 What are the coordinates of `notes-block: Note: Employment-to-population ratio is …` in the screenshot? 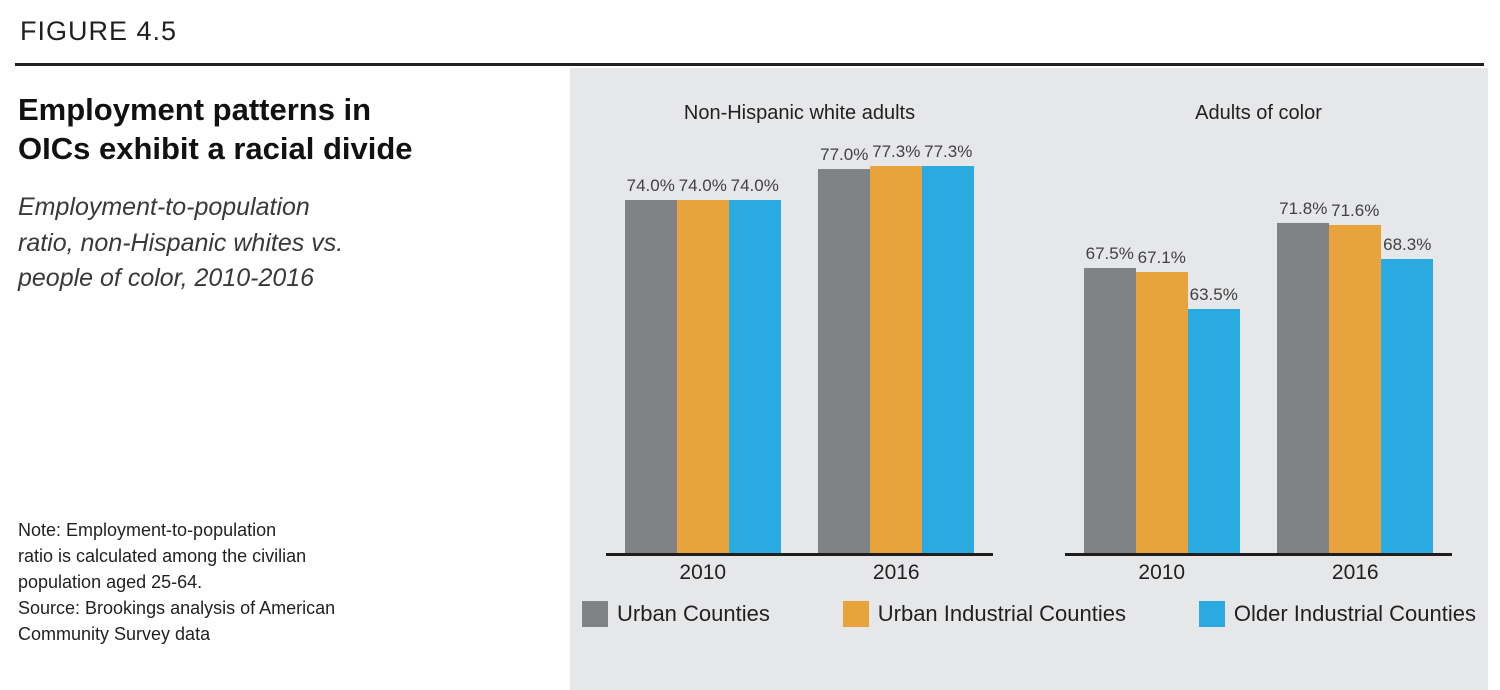 It's located at (176, 583).